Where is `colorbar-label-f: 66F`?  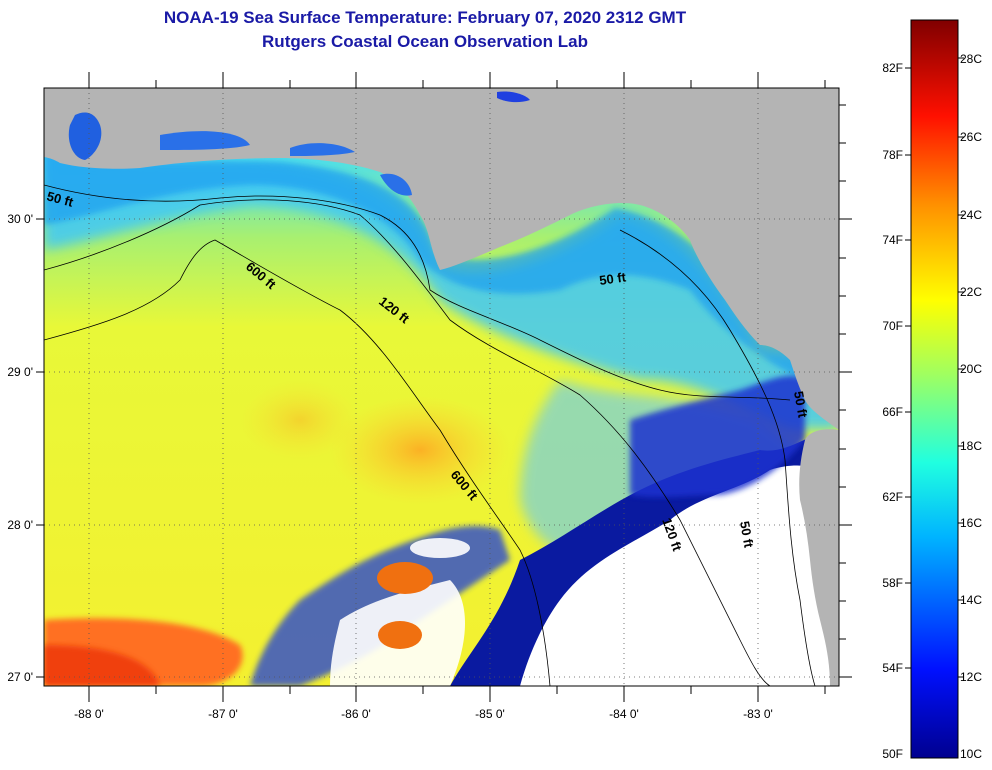
colorbar-label-f: 66F is located at coordinates (892, 412).